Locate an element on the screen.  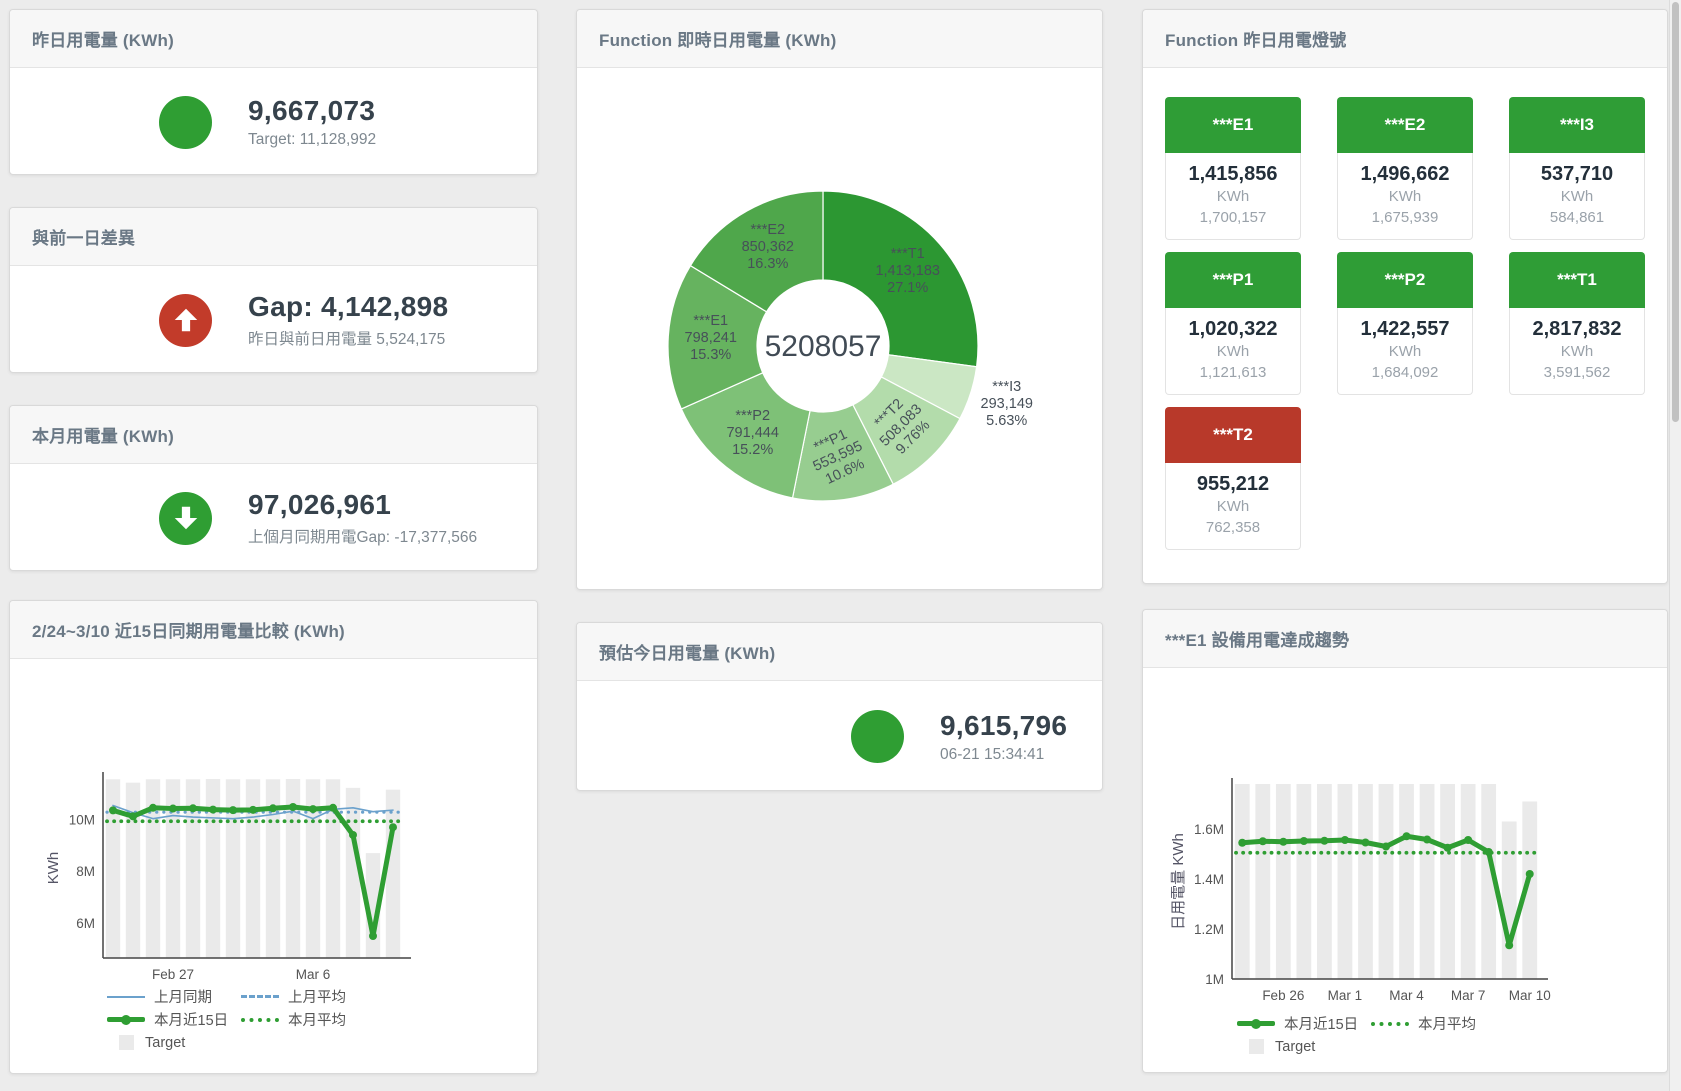
tile-body: 1,415,856 KWh 1,700,157 is located at coordinates (1233, 196).